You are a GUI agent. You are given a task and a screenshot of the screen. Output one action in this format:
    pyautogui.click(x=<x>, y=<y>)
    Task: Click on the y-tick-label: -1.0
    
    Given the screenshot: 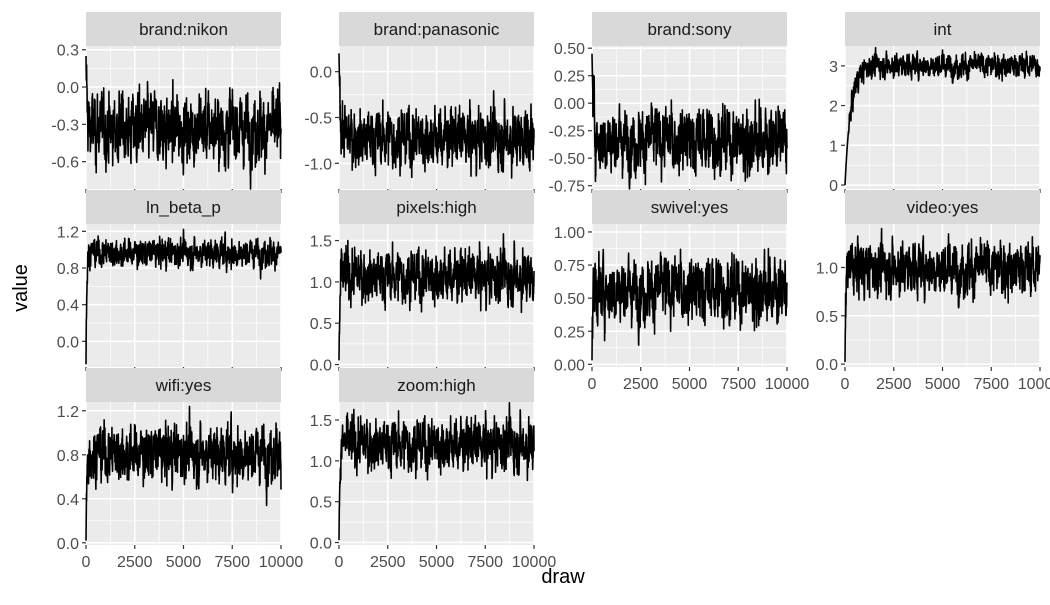 What is the action you would take?
    pyautogui.click(x=318, y=164)
    